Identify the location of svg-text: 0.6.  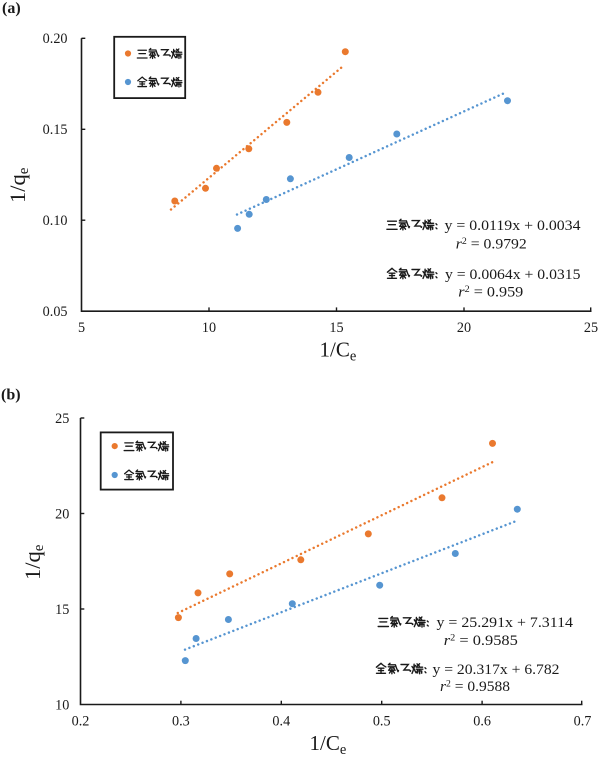
(482, 721).